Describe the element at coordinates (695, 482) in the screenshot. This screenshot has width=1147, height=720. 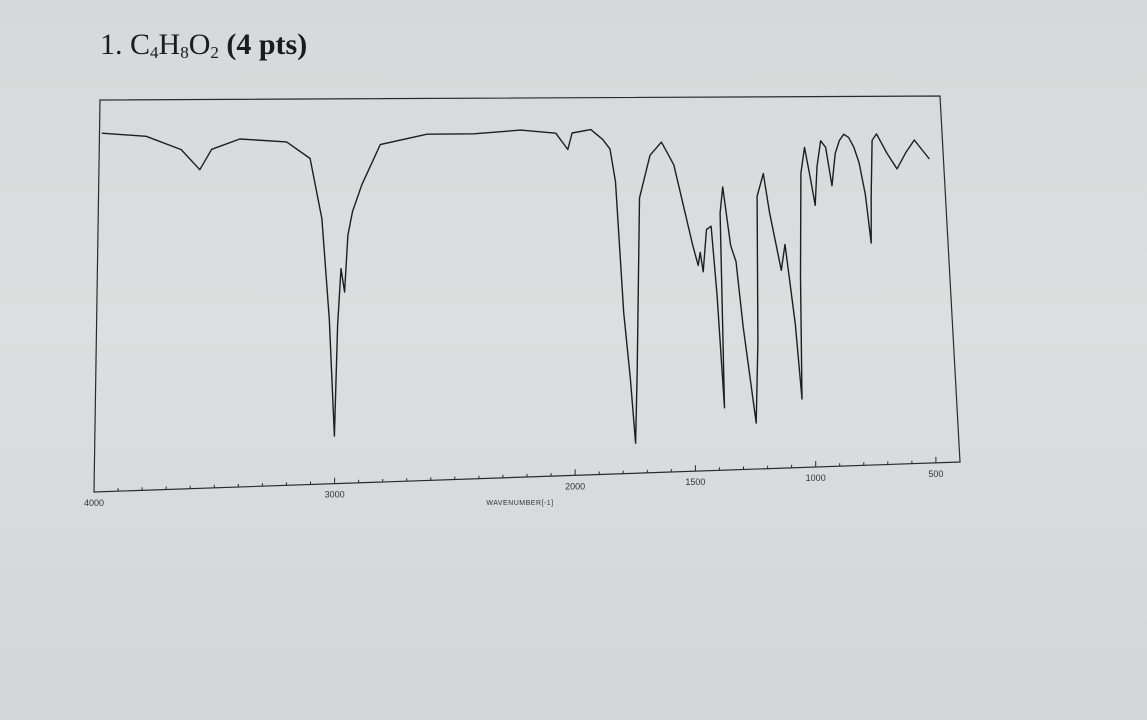
I see `x-tick-label: 1500` at that location.